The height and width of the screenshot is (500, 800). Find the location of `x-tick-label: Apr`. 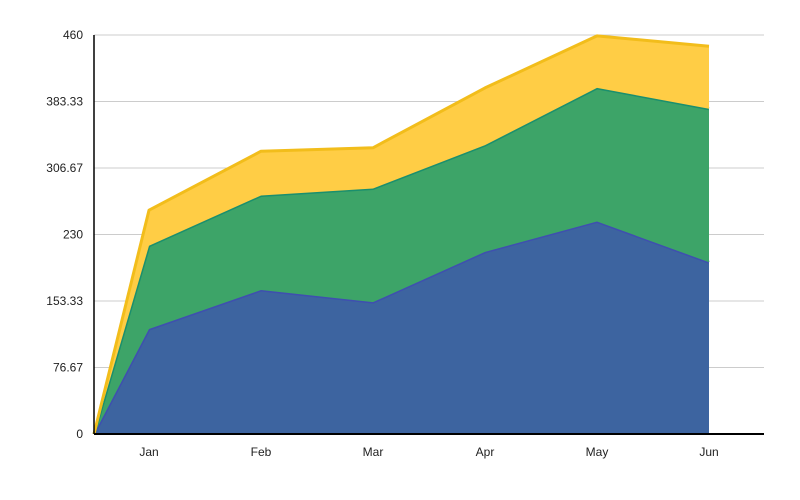

x-tick-label: Apr is located at coordinates (485, 452).